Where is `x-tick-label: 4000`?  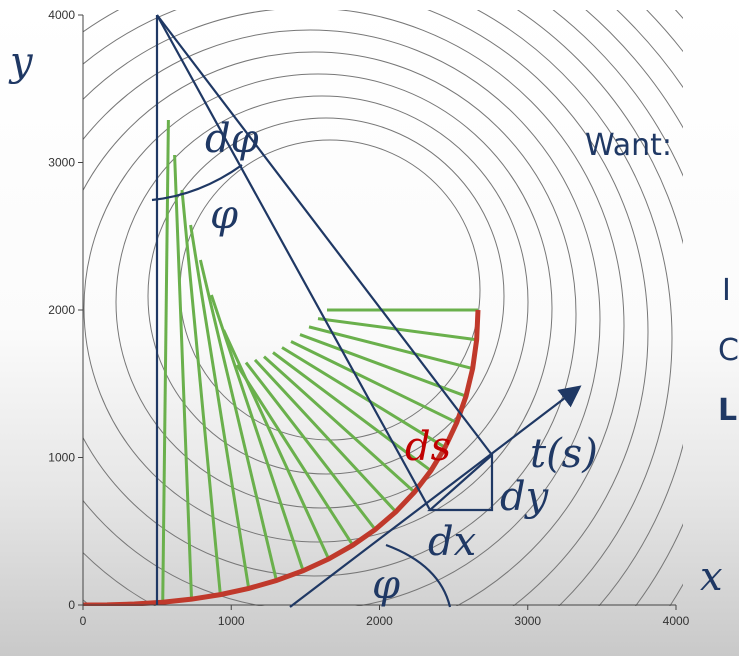 x-tick-label: 4000 is located at coordinates (676, 621).